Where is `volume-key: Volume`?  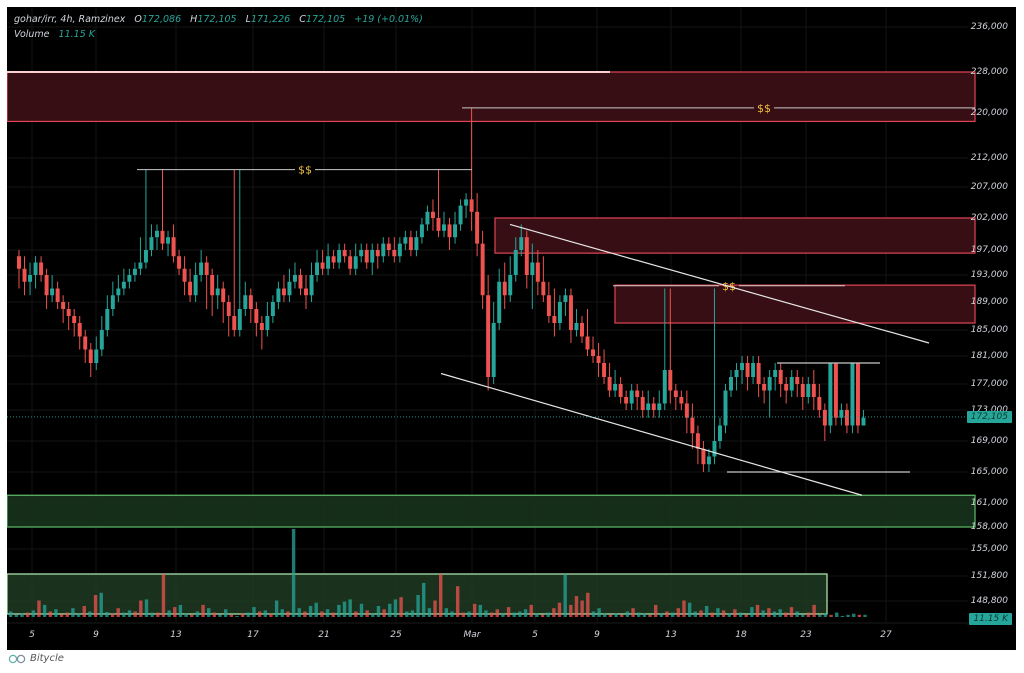
volume-key: Volume is located at coordinates (32, 34).